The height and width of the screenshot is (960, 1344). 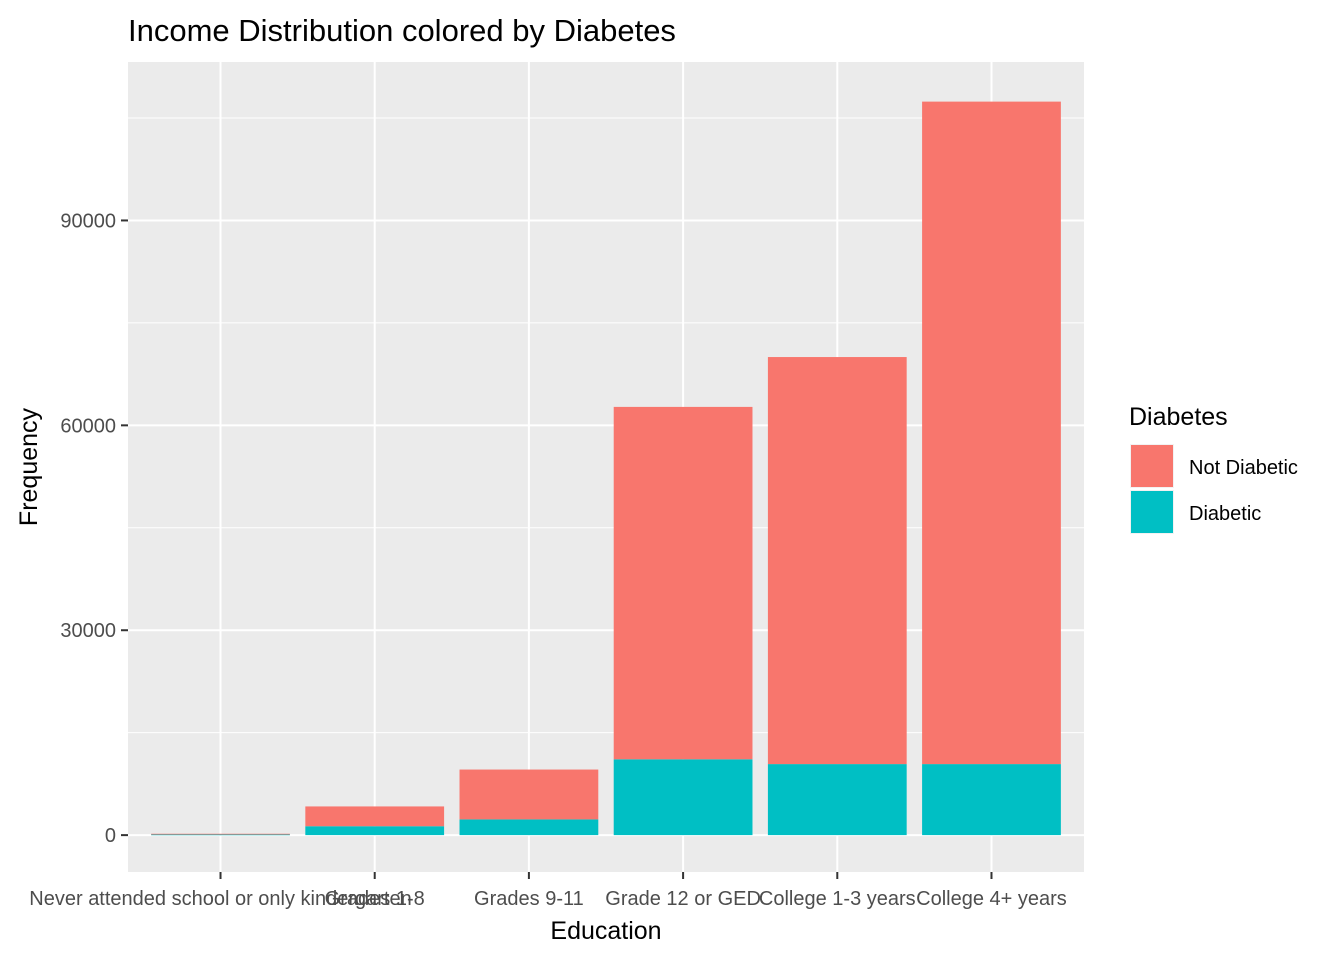 What do you see at coordinates (837, 899) in the screenshot?
I see `x-tick-label: College 1-3 years` at bounding box center [837, 899].